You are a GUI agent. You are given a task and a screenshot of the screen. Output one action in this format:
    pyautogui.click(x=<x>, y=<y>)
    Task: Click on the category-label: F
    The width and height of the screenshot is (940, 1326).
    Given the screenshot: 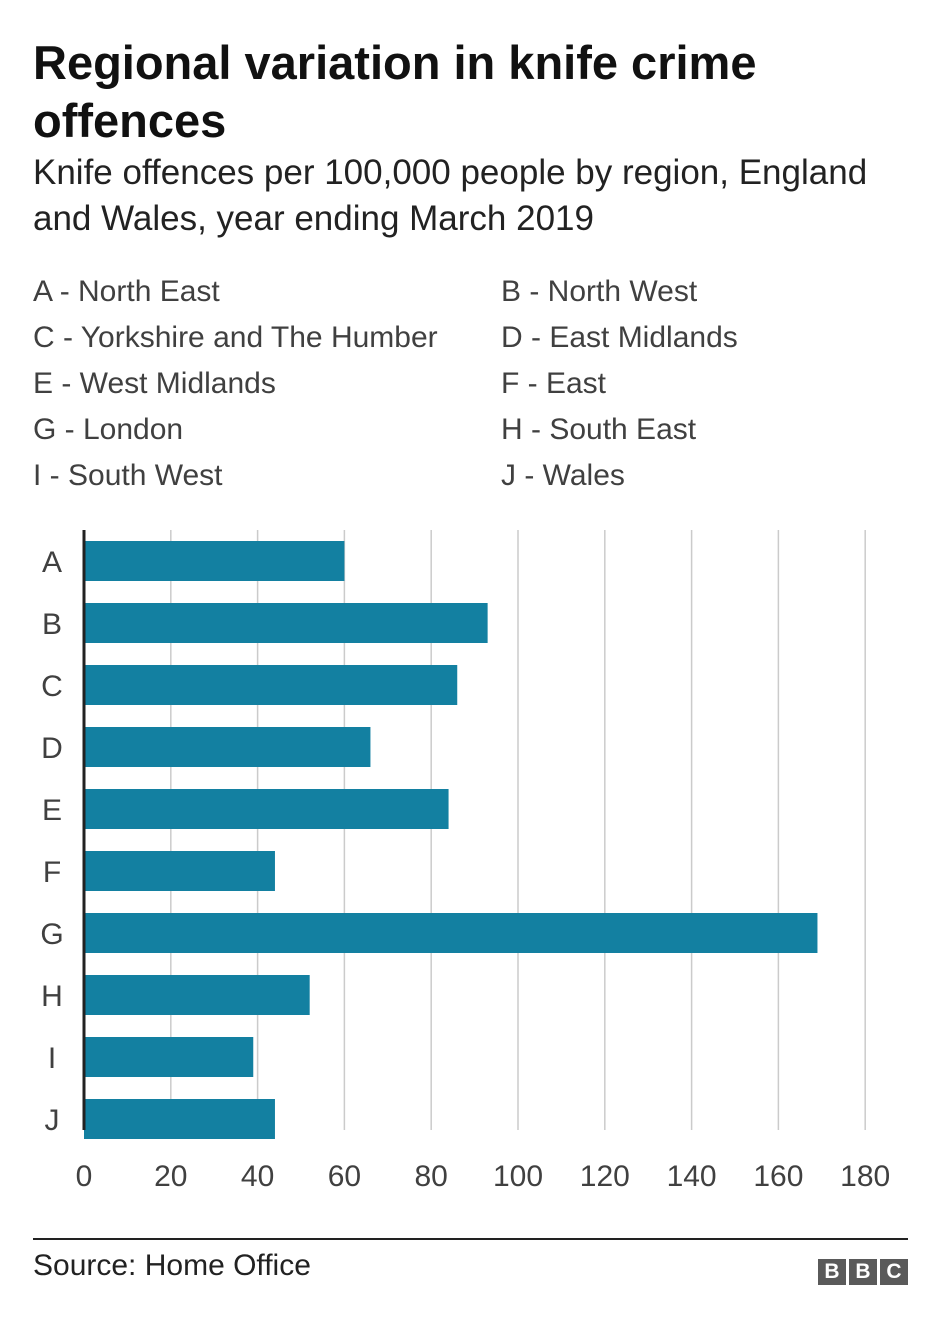 What is the action you would take?
    pyautogui.click(x=52, y=872)
    